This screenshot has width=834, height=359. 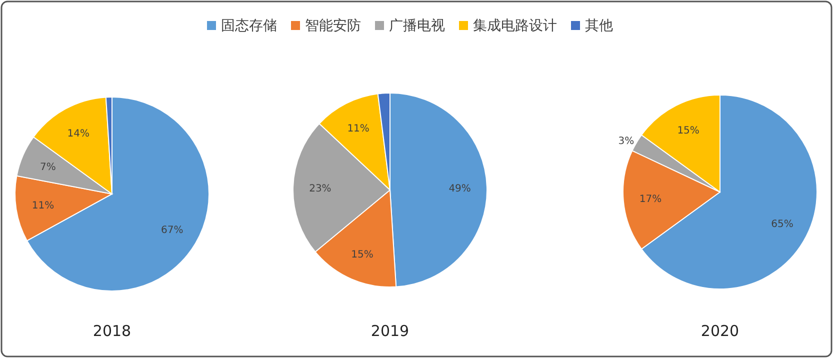 I want to click on data-label: 3%, so click(x=626, y=142).